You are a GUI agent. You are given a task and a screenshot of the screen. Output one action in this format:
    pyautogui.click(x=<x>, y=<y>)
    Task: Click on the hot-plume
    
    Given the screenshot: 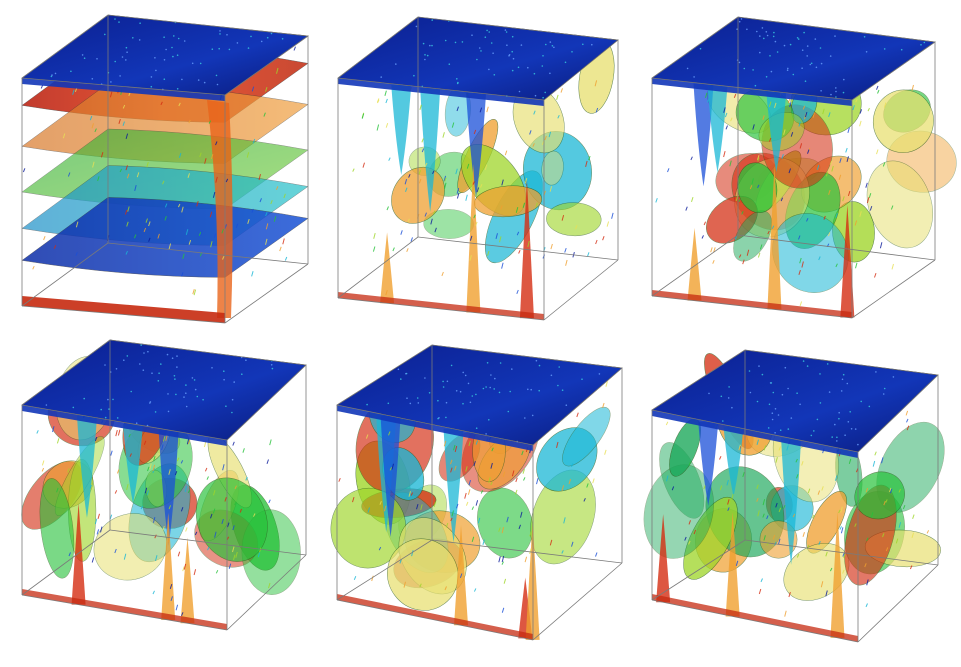 What is the action you would take?
    pyautogui.click(x=473, y=238)
    